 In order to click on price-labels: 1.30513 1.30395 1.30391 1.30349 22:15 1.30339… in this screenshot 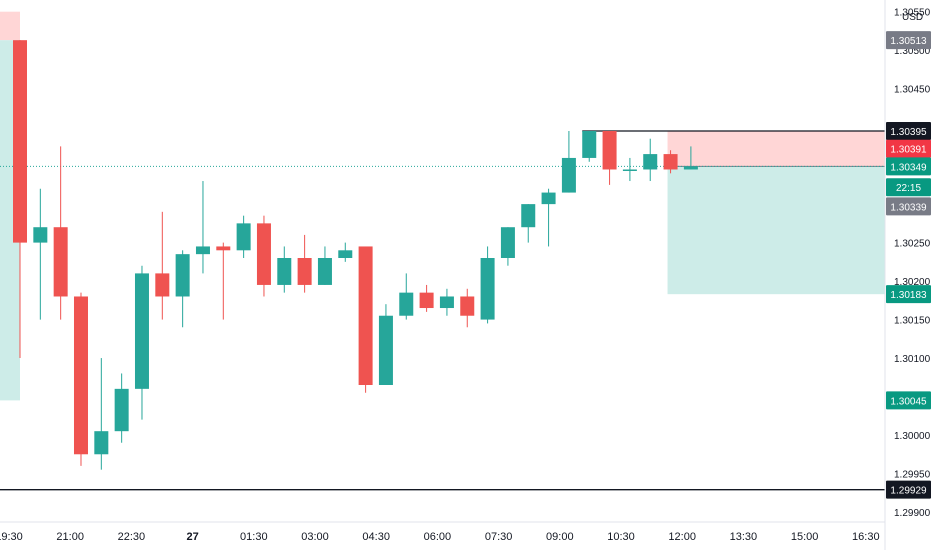, I will do `click(908, 265)`.